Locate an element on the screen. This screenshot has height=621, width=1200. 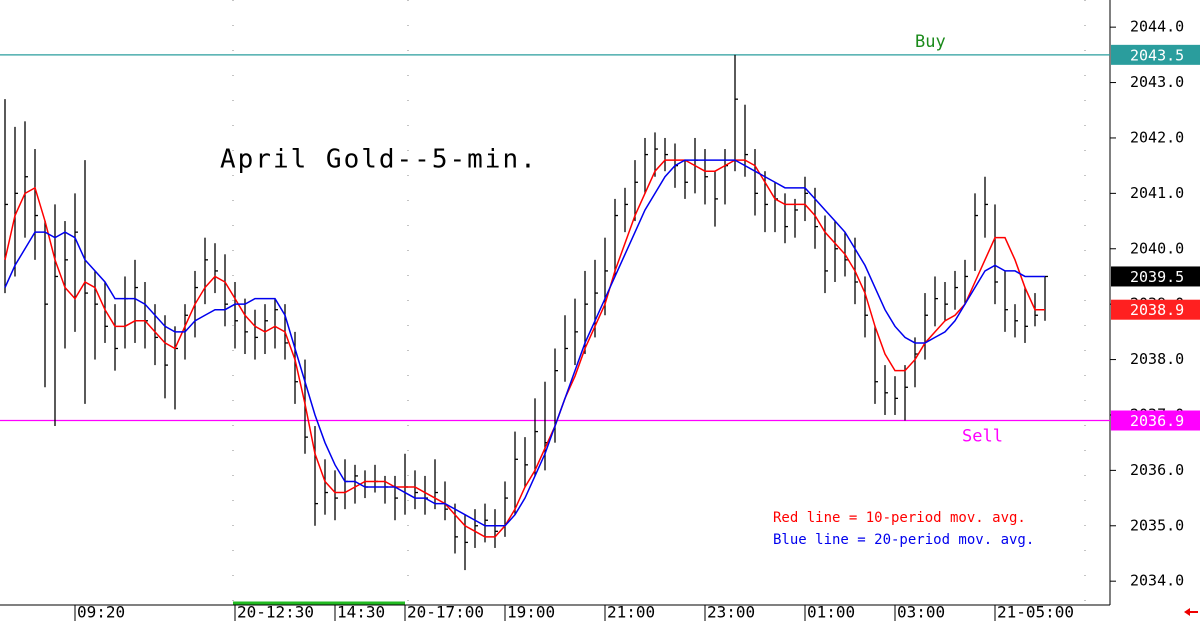
y-tick-label: 2034.0 is located at coordinates (1157, 581).